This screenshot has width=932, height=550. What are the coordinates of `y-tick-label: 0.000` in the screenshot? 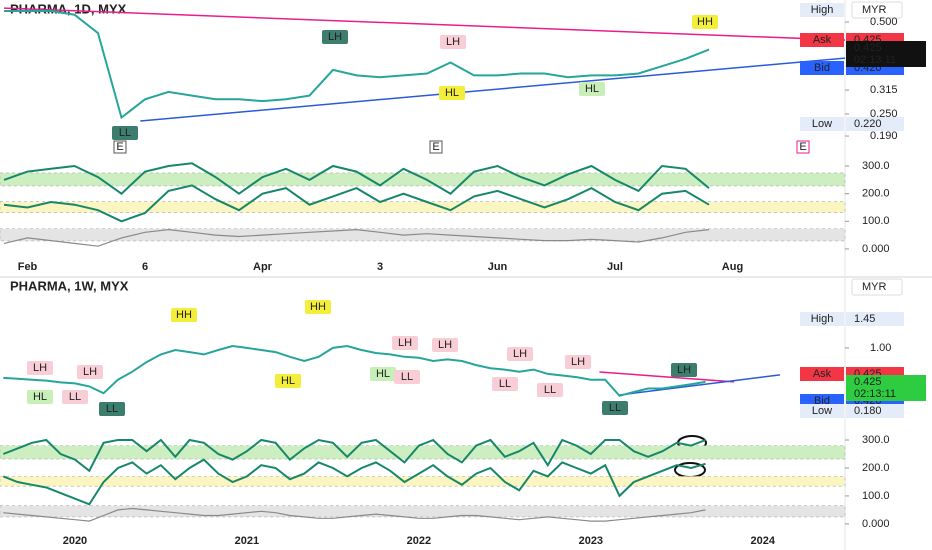 It's located at (876, 524).